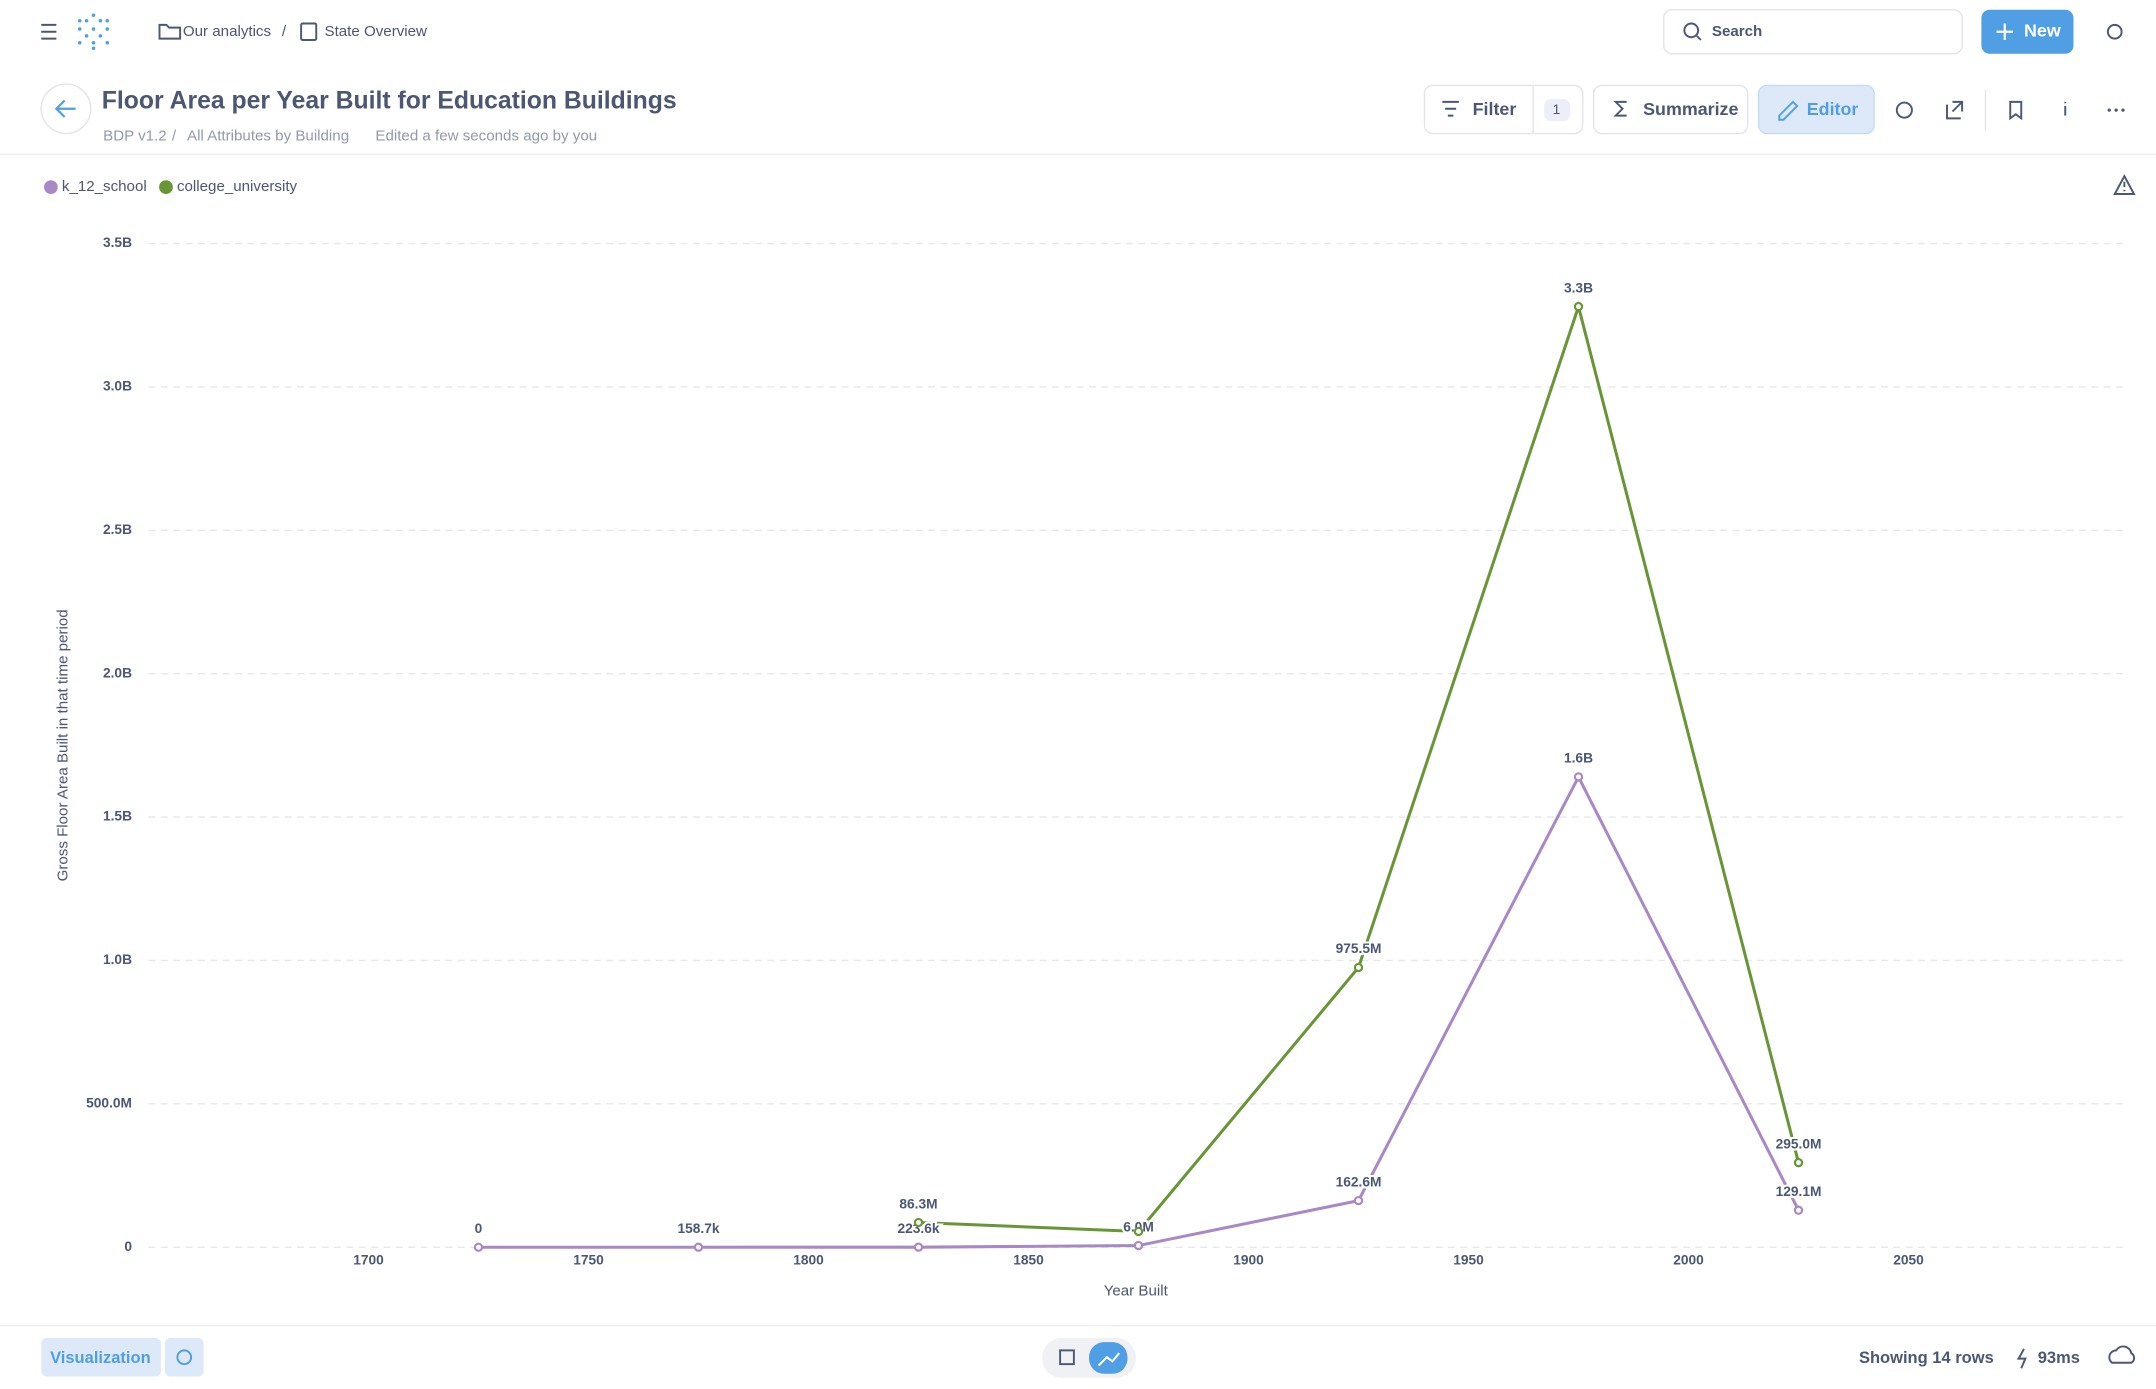 The image size is (2156, 1389). I want to click on data-label: 223.6k, so click(918, 1228).